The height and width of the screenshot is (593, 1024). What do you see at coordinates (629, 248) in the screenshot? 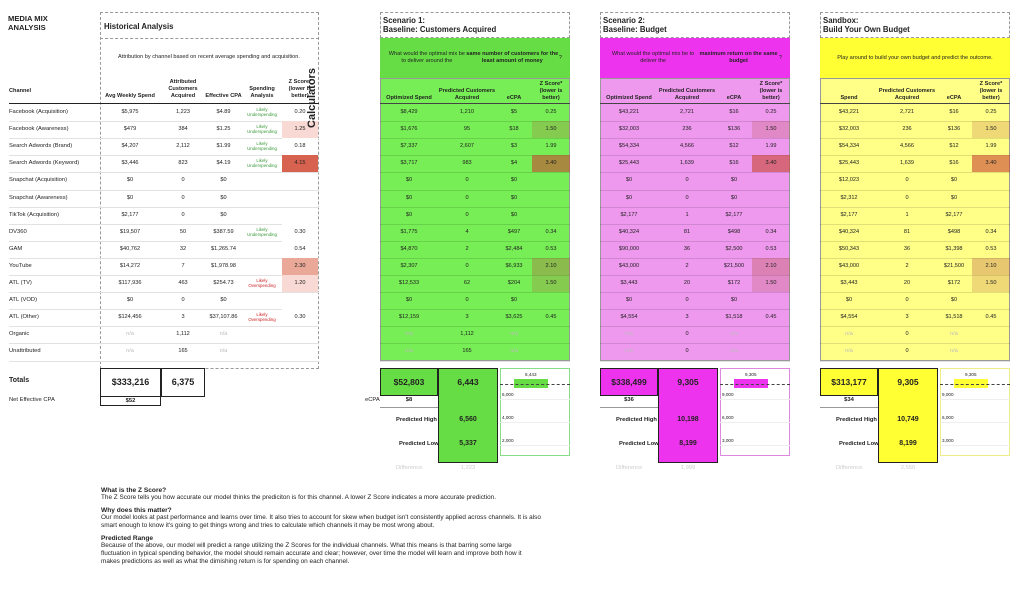
I see `spend-input: $90,000` at bounding box center [629, 248].